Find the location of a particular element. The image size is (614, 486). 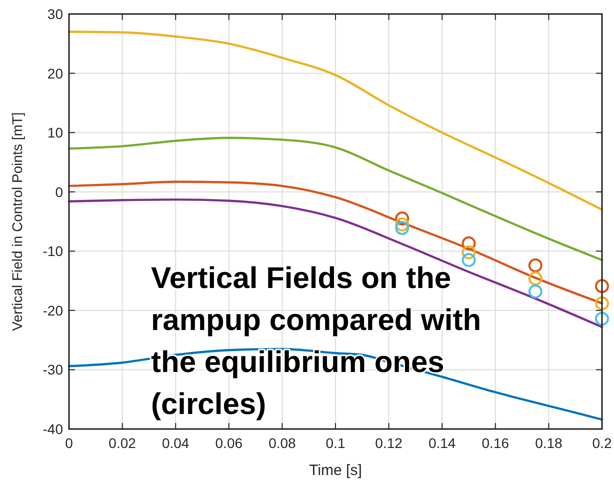

x-axis-title: Time [s] is located at coordinates (335, 470).